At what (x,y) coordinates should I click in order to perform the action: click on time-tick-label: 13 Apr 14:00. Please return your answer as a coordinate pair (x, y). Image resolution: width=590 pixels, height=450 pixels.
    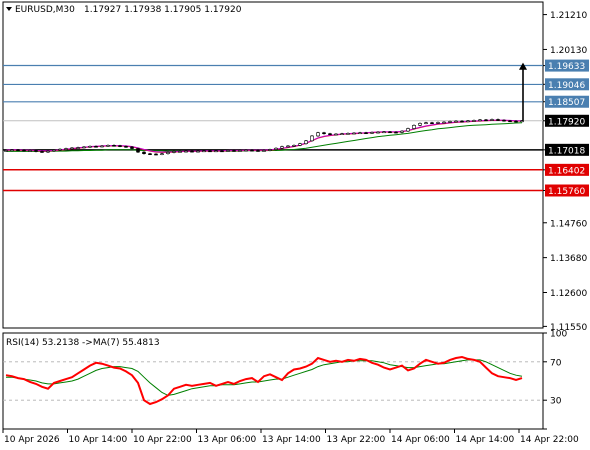
    Looking at the image, I should click on (291, 440).